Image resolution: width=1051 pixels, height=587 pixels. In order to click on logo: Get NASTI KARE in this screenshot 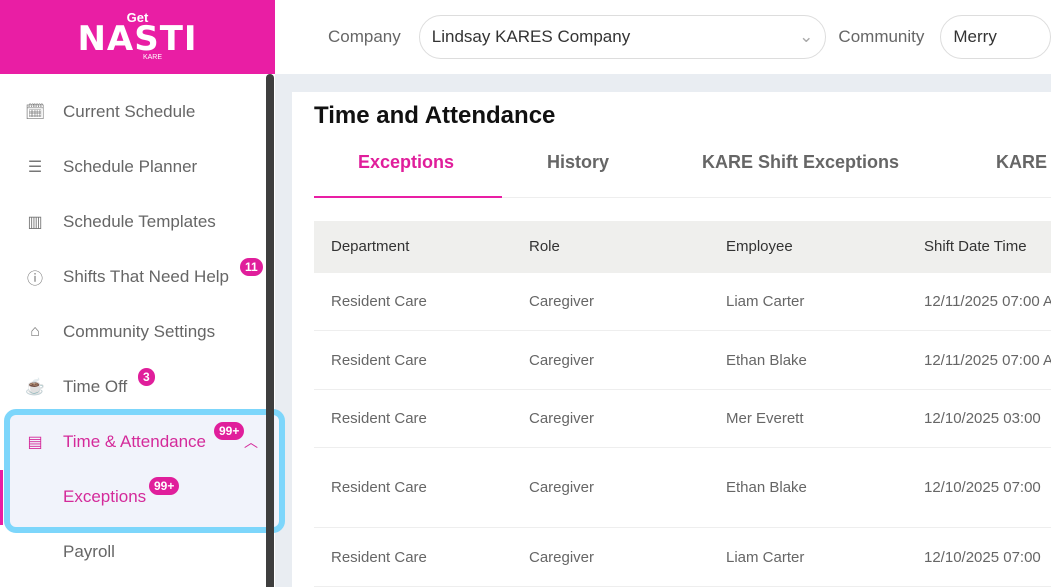, I will do `click(137, 37)`.